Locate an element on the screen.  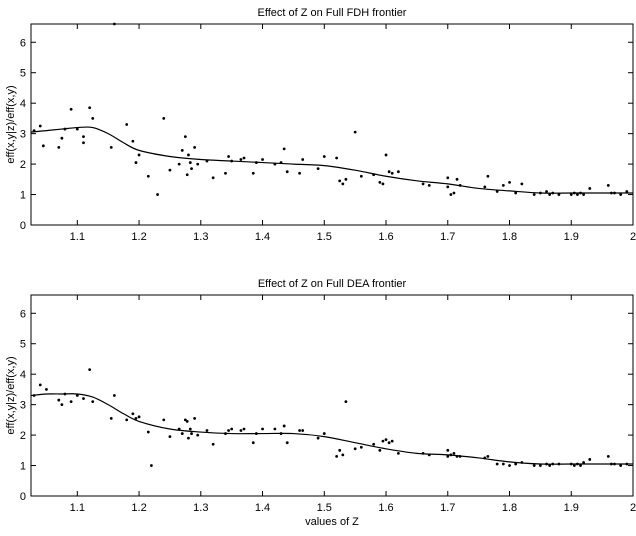
panel-1-xtick-label: 1.9 is located at coordinates (571, 237).